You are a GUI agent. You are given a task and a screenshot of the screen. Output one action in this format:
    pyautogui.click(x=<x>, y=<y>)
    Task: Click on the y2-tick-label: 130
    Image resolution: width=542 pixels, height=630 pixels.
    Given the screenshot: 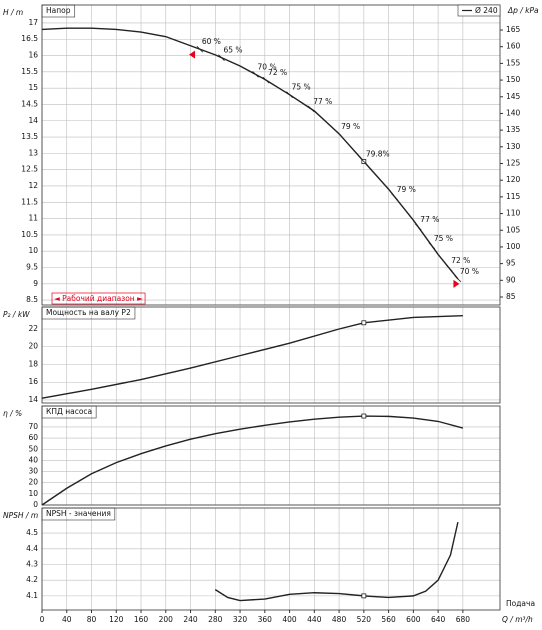 What is the action you would take?
    pyautogui.click(x=513, y=146)
    